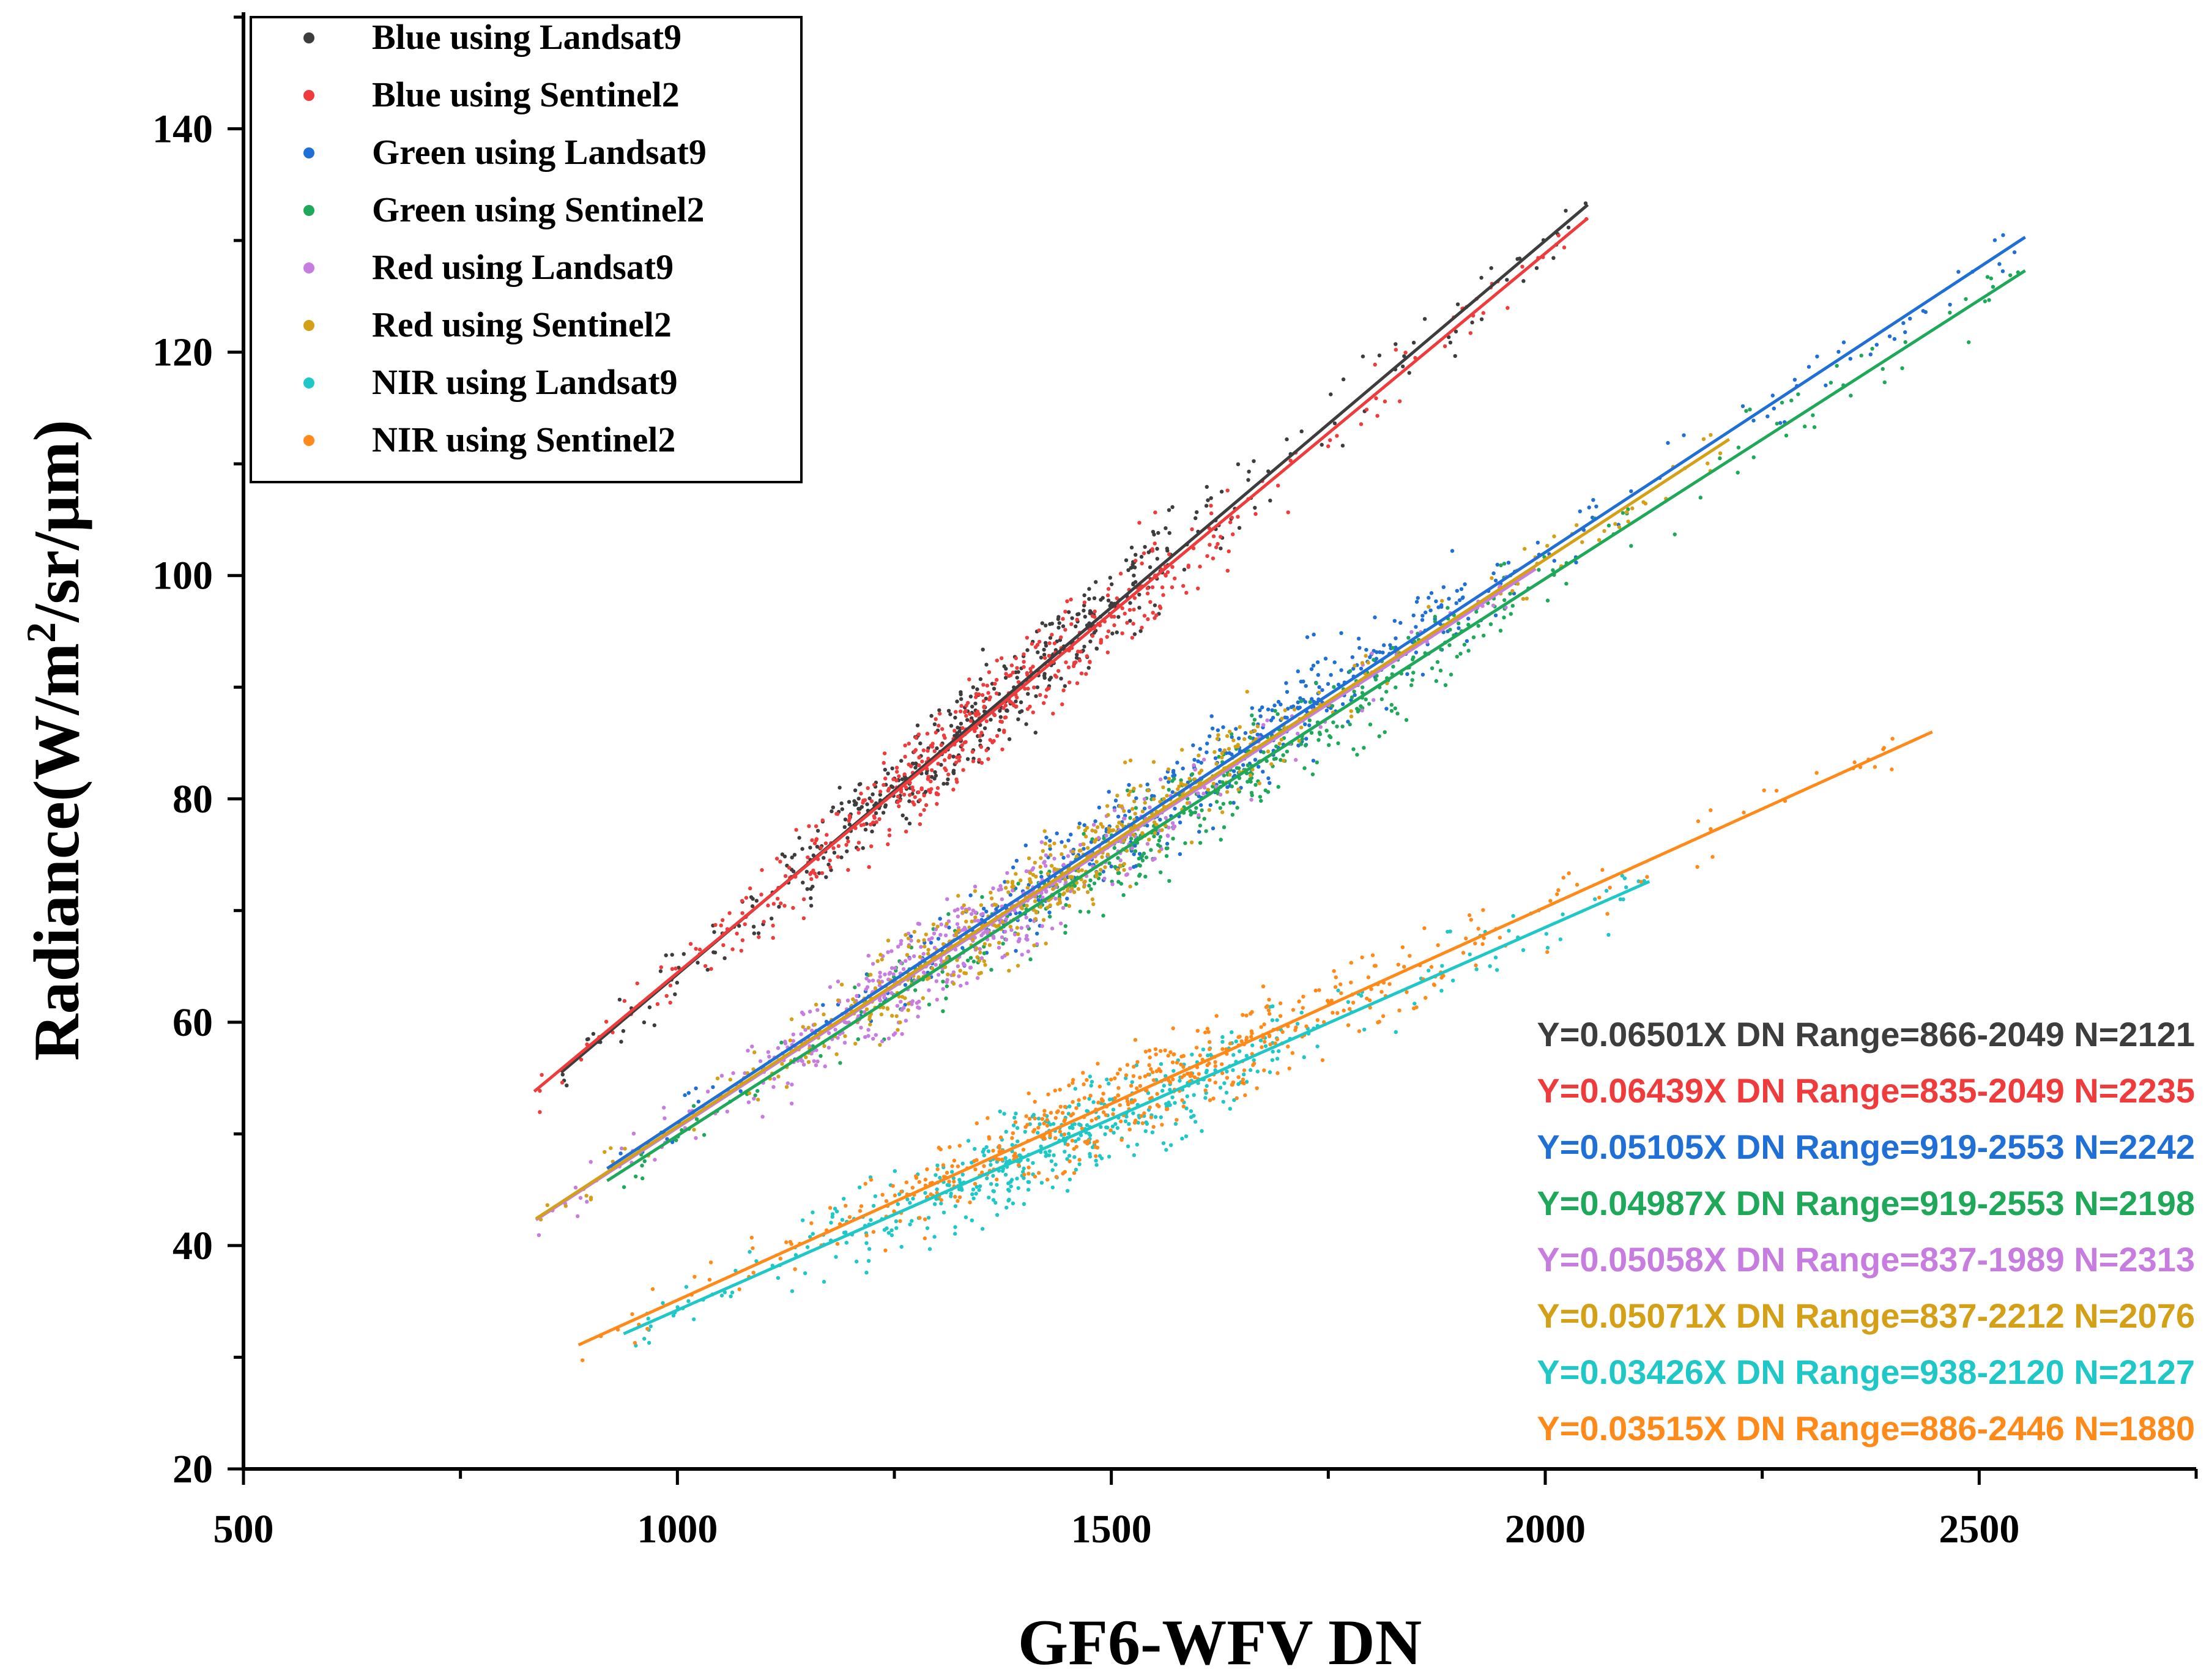 The image size is (2209, 1680). What do you see at coordinates (41, 632) in the screenshot?
I see `y-axis-title-superscript: 2` at bounding box center [41, 632].